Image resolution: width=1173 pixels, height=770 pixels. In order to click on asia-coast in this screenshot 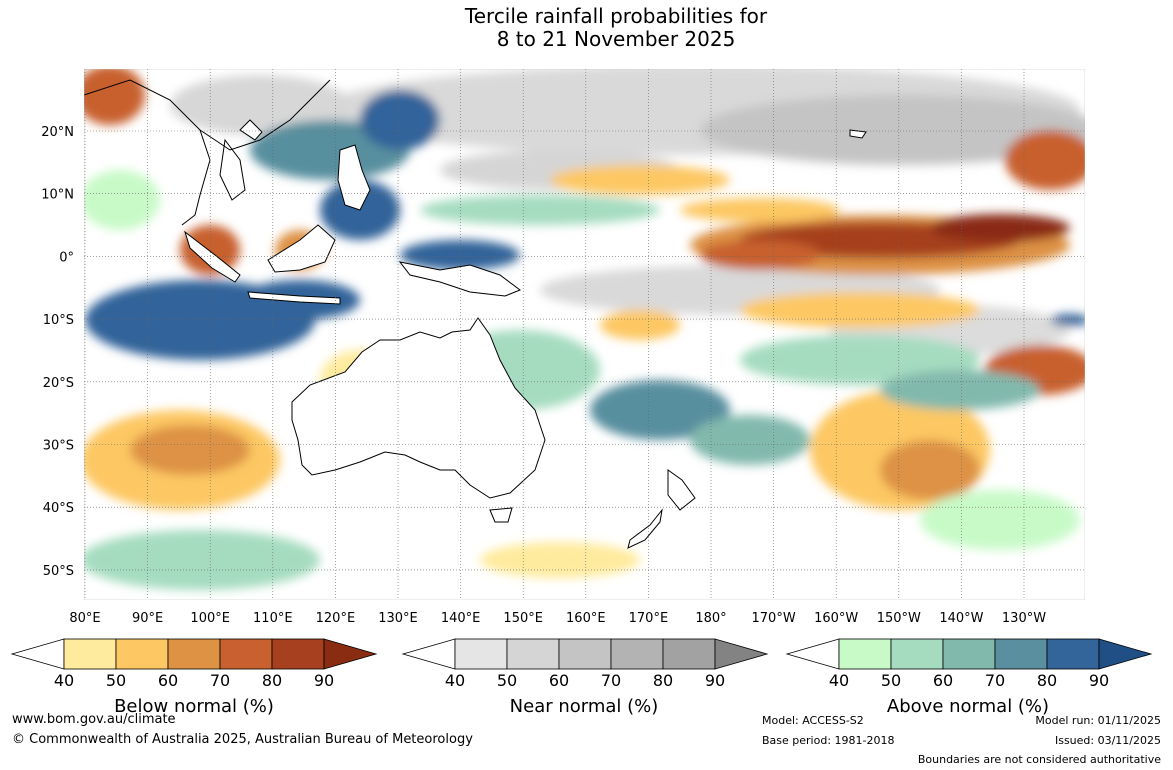, I will do `click(147, 152)`.